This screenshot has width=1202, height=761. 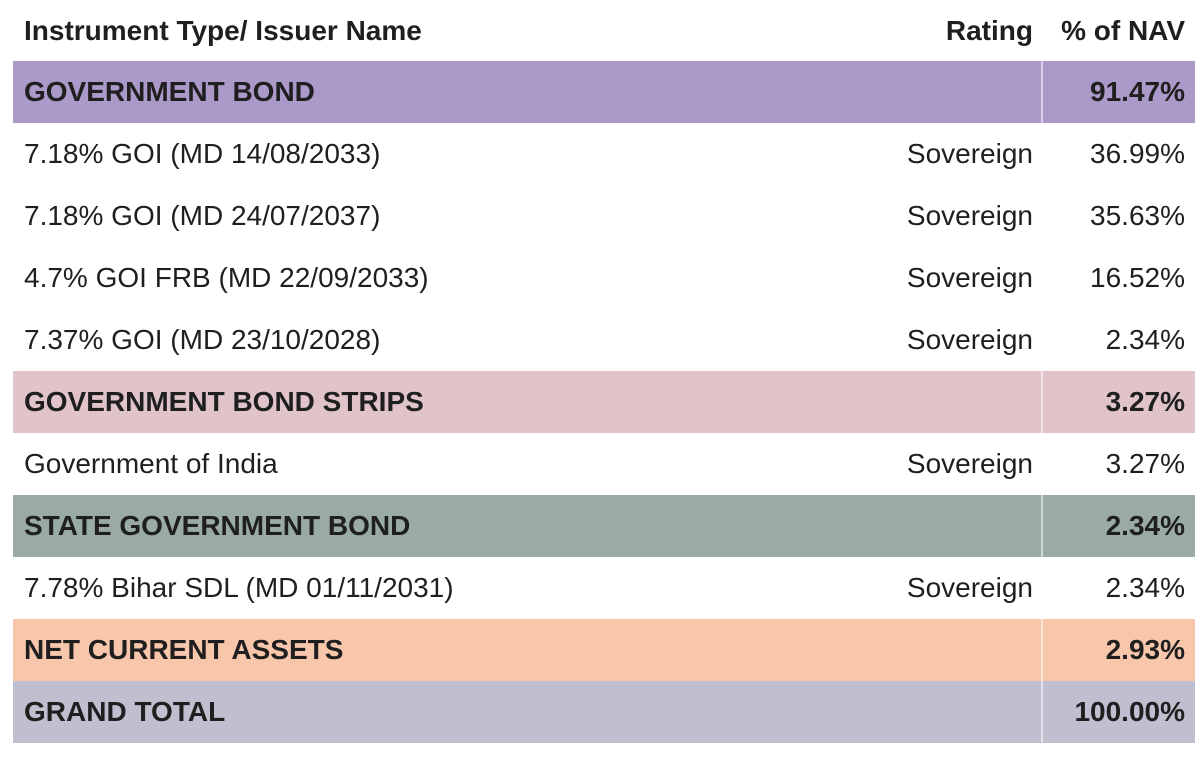 I want to click on instrument-name: 7.37% GOI (MD 23/10/2028), so click(x=202, y=339).